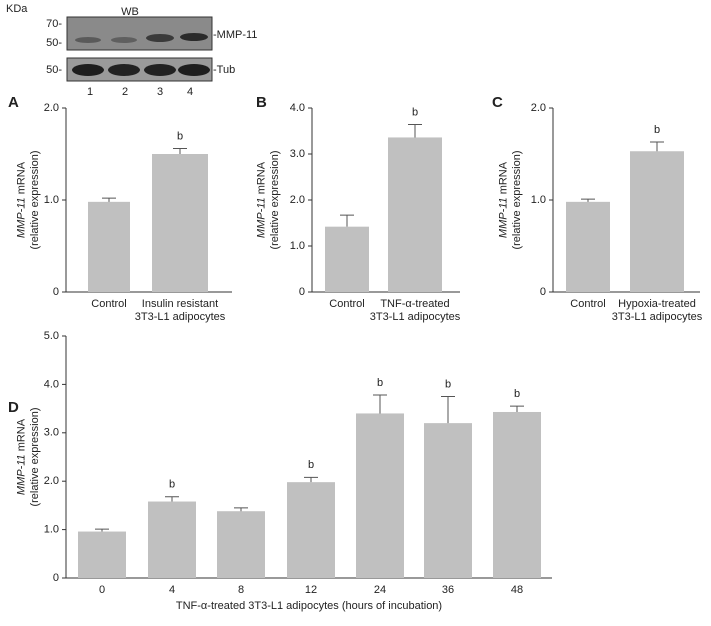  Describe the element at coordinates (131, 50) in the screenshot. I see `western-blot: KDa WB 70- 50- 50- -MMP-11 -Tub 1 2 3 4` at that location.